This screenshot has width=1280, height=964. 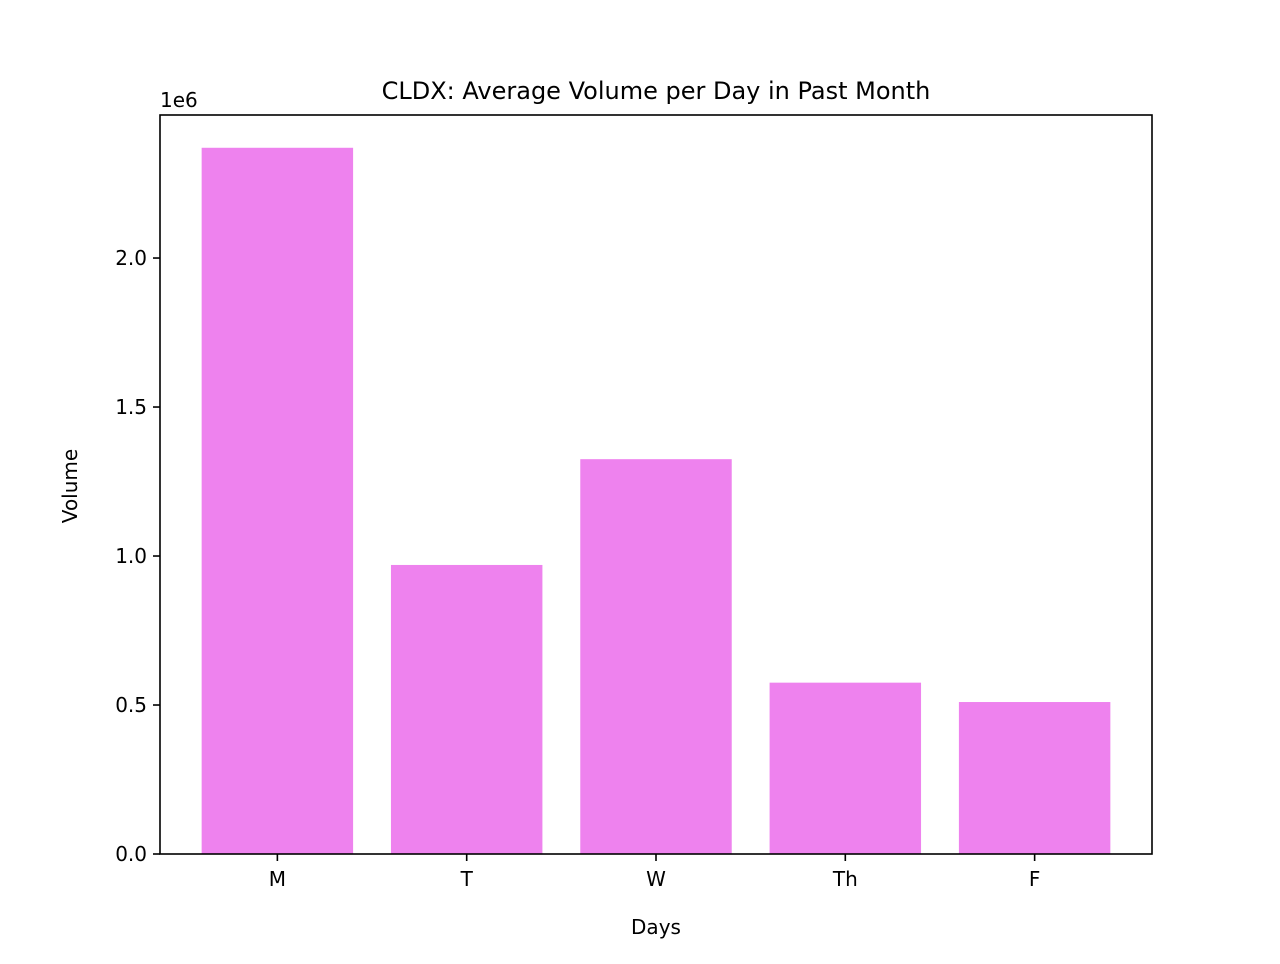 I want to click on x-tick-label: Th, so click(x=845, y=879).